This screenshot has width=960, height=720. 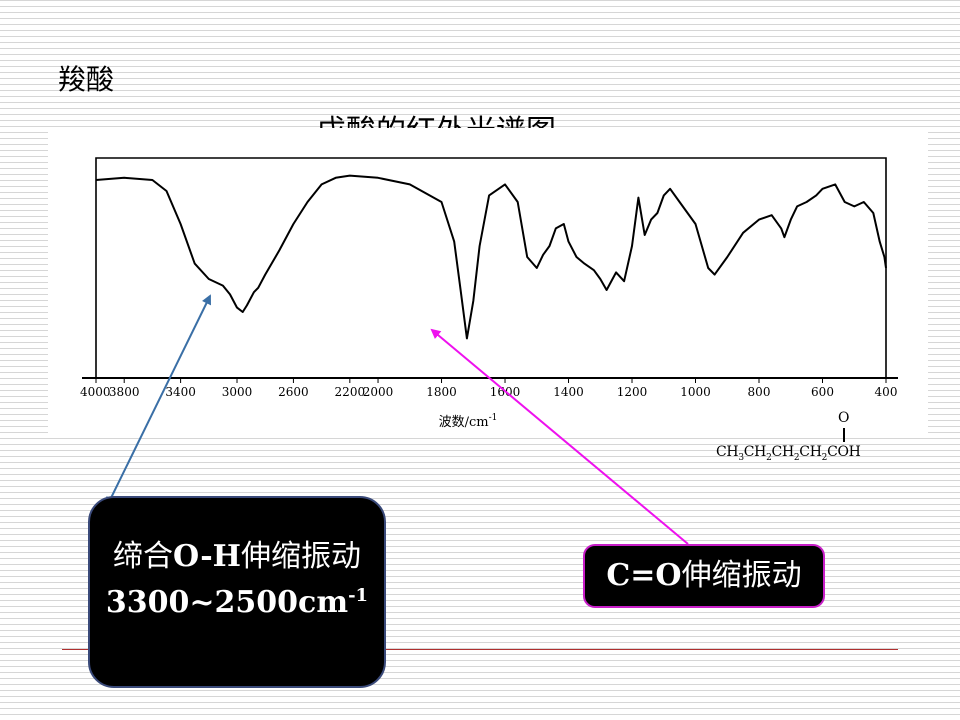 What do you see at coordinates (378, 392) in the screenshot?
I see `x-tick-label: 2000` at bounding box center [378, 392].